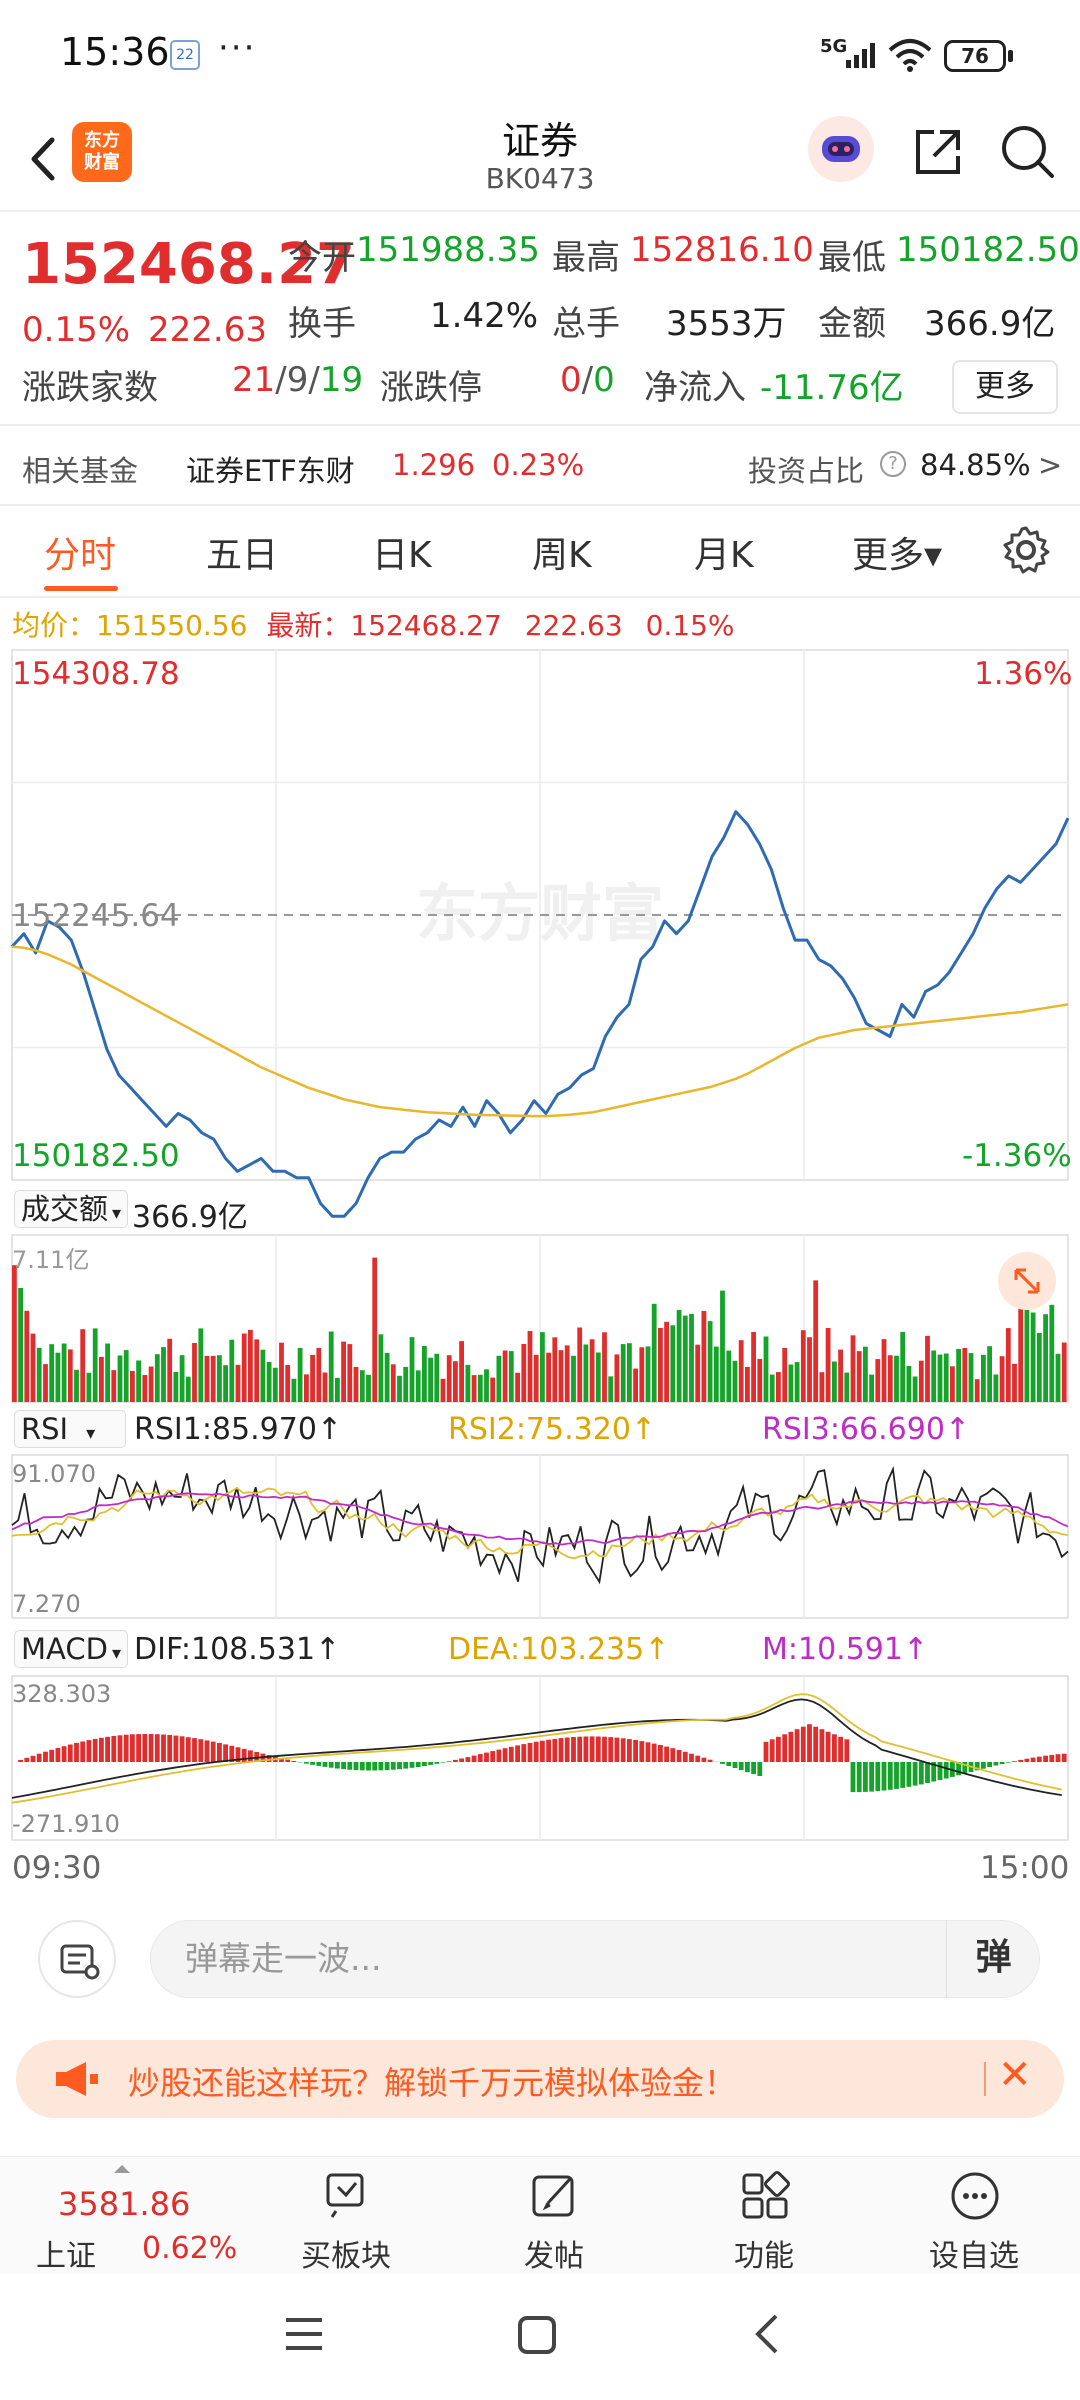 The image size is (1080, 2400). What do you see at coordinates (540, 2079) in the screenshot?
I see `promo-banner: 炒股还能这样玩？解锁千万元模拟体验金！ ✕` at bounding box center [540, 2079].